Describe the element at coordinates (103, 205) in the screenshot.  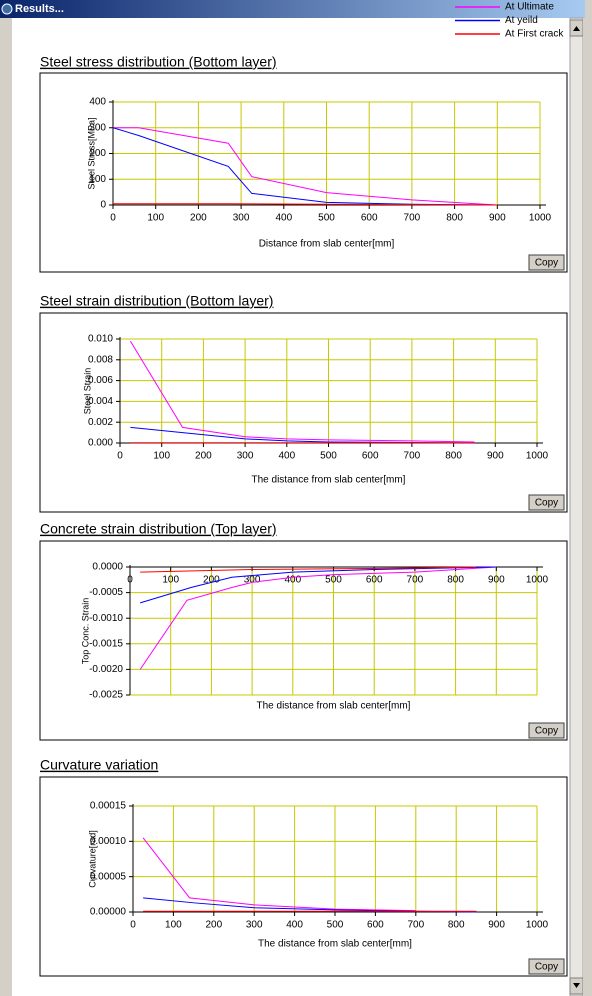
I see `y-tick-label: 0` at that location.